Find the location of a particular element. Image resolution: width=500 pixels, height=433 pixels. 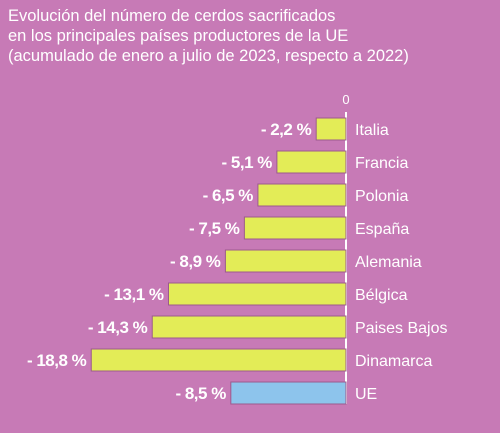

value-label-2: - 6,5 % is located at coordinates (228, 195).